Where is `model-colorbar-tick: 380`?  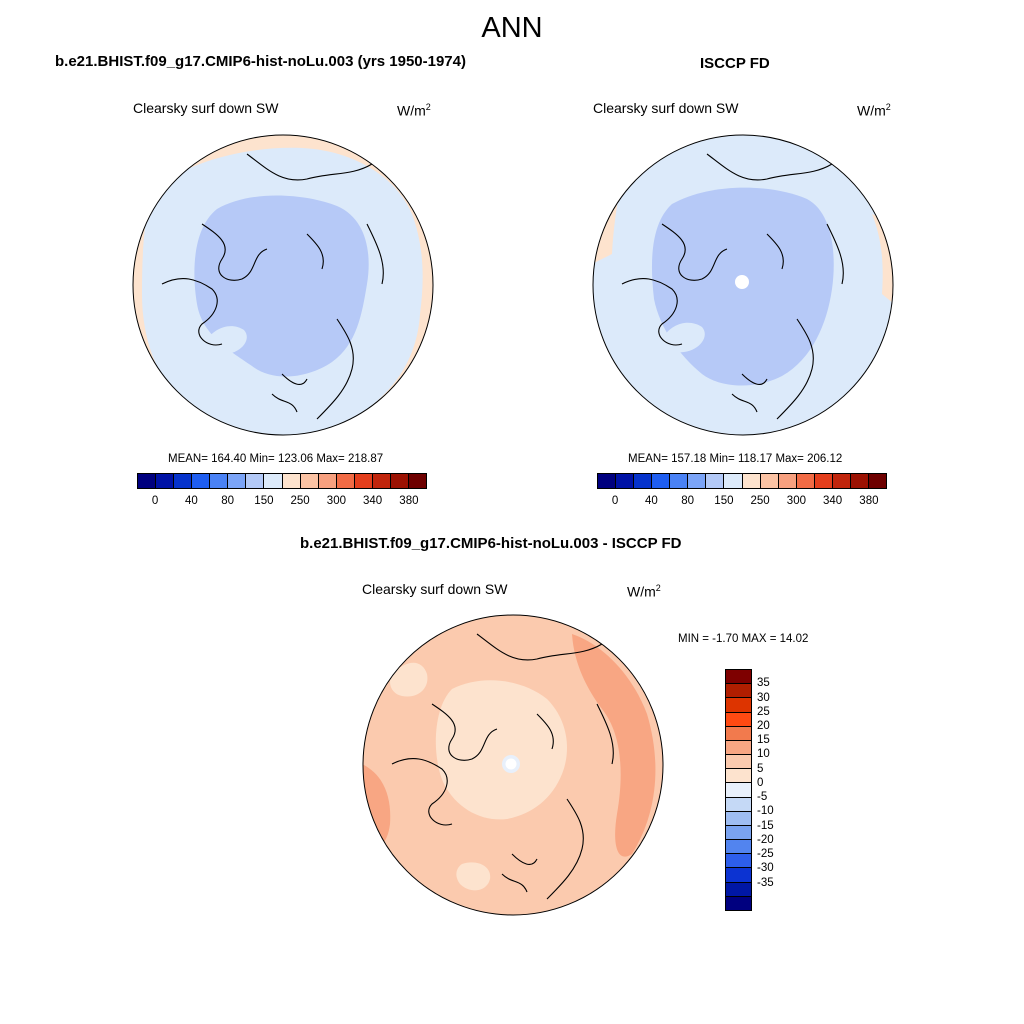
model-colorbar-tick: 380 is located at coordinates (409, 501).